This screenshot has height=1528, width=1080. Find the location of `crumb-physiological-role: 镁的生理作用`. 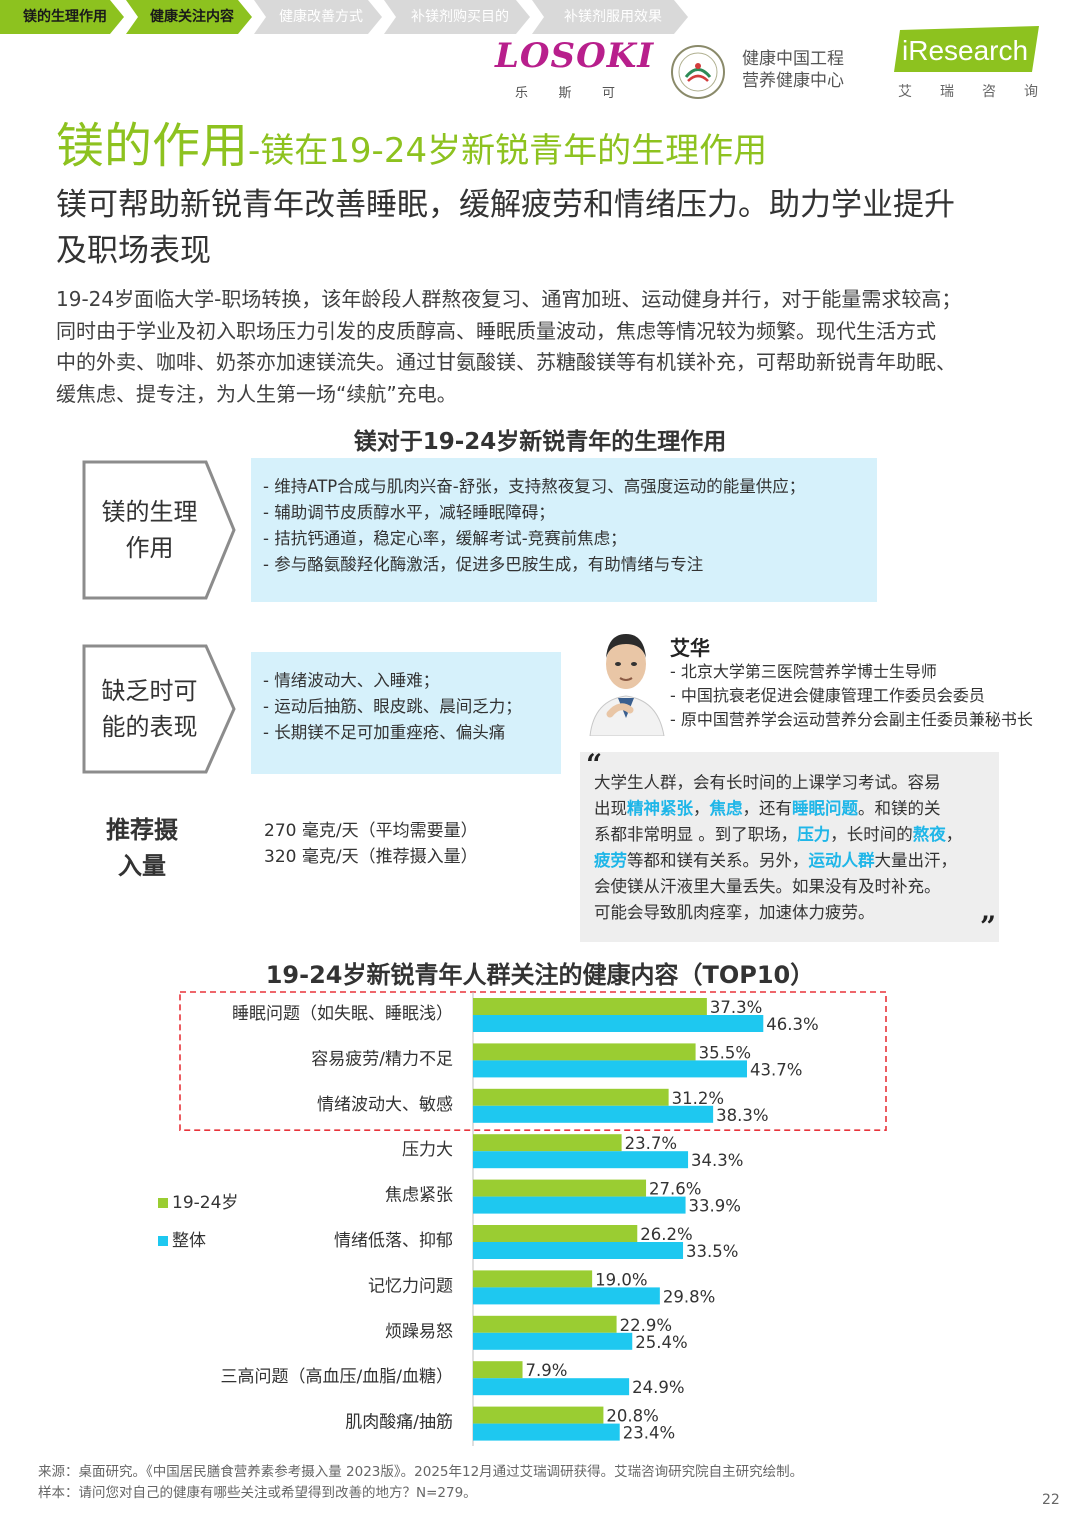

crumb-physiological-role: 镁的生理作用 is located at coordinates (62, 17).